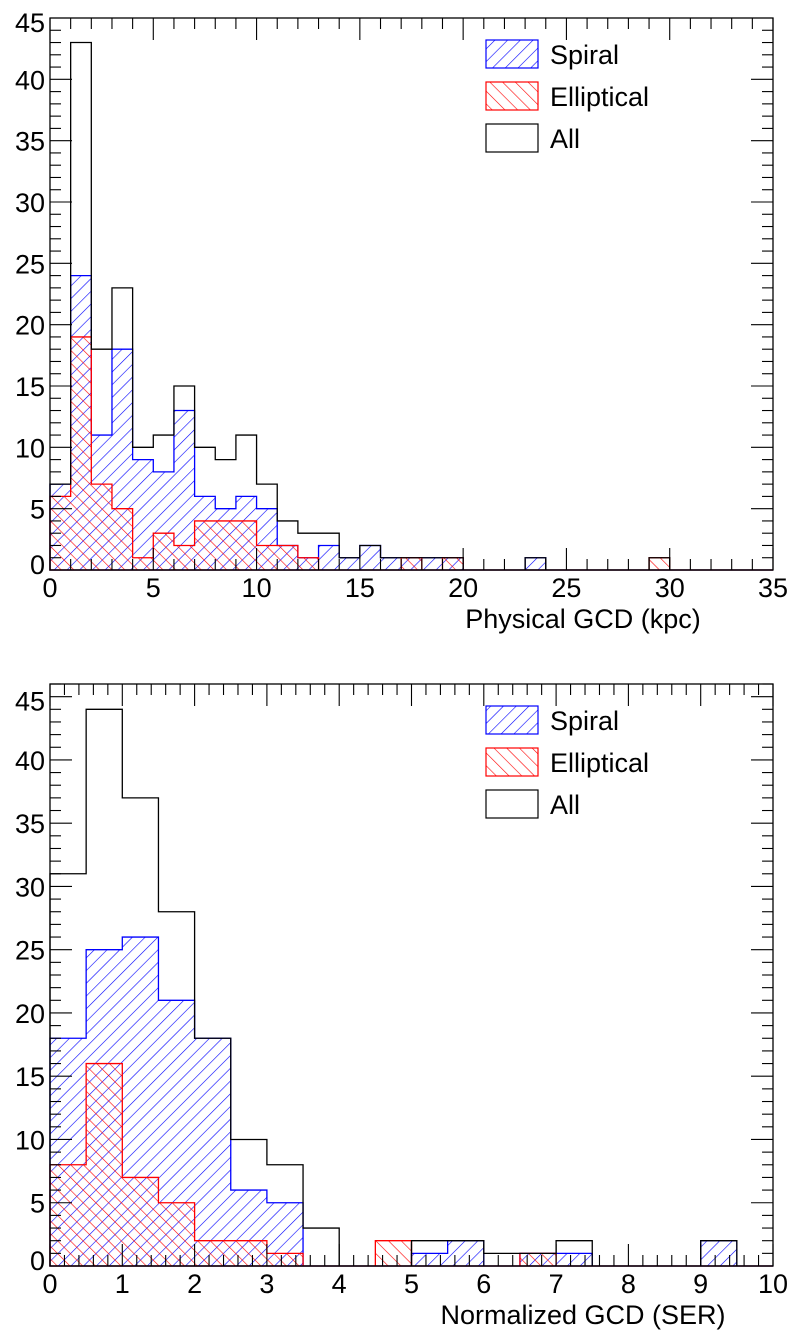  Describe the element at coordinates (773, 588) in the screenshot. I see `x-tick-label: 35` at that location.